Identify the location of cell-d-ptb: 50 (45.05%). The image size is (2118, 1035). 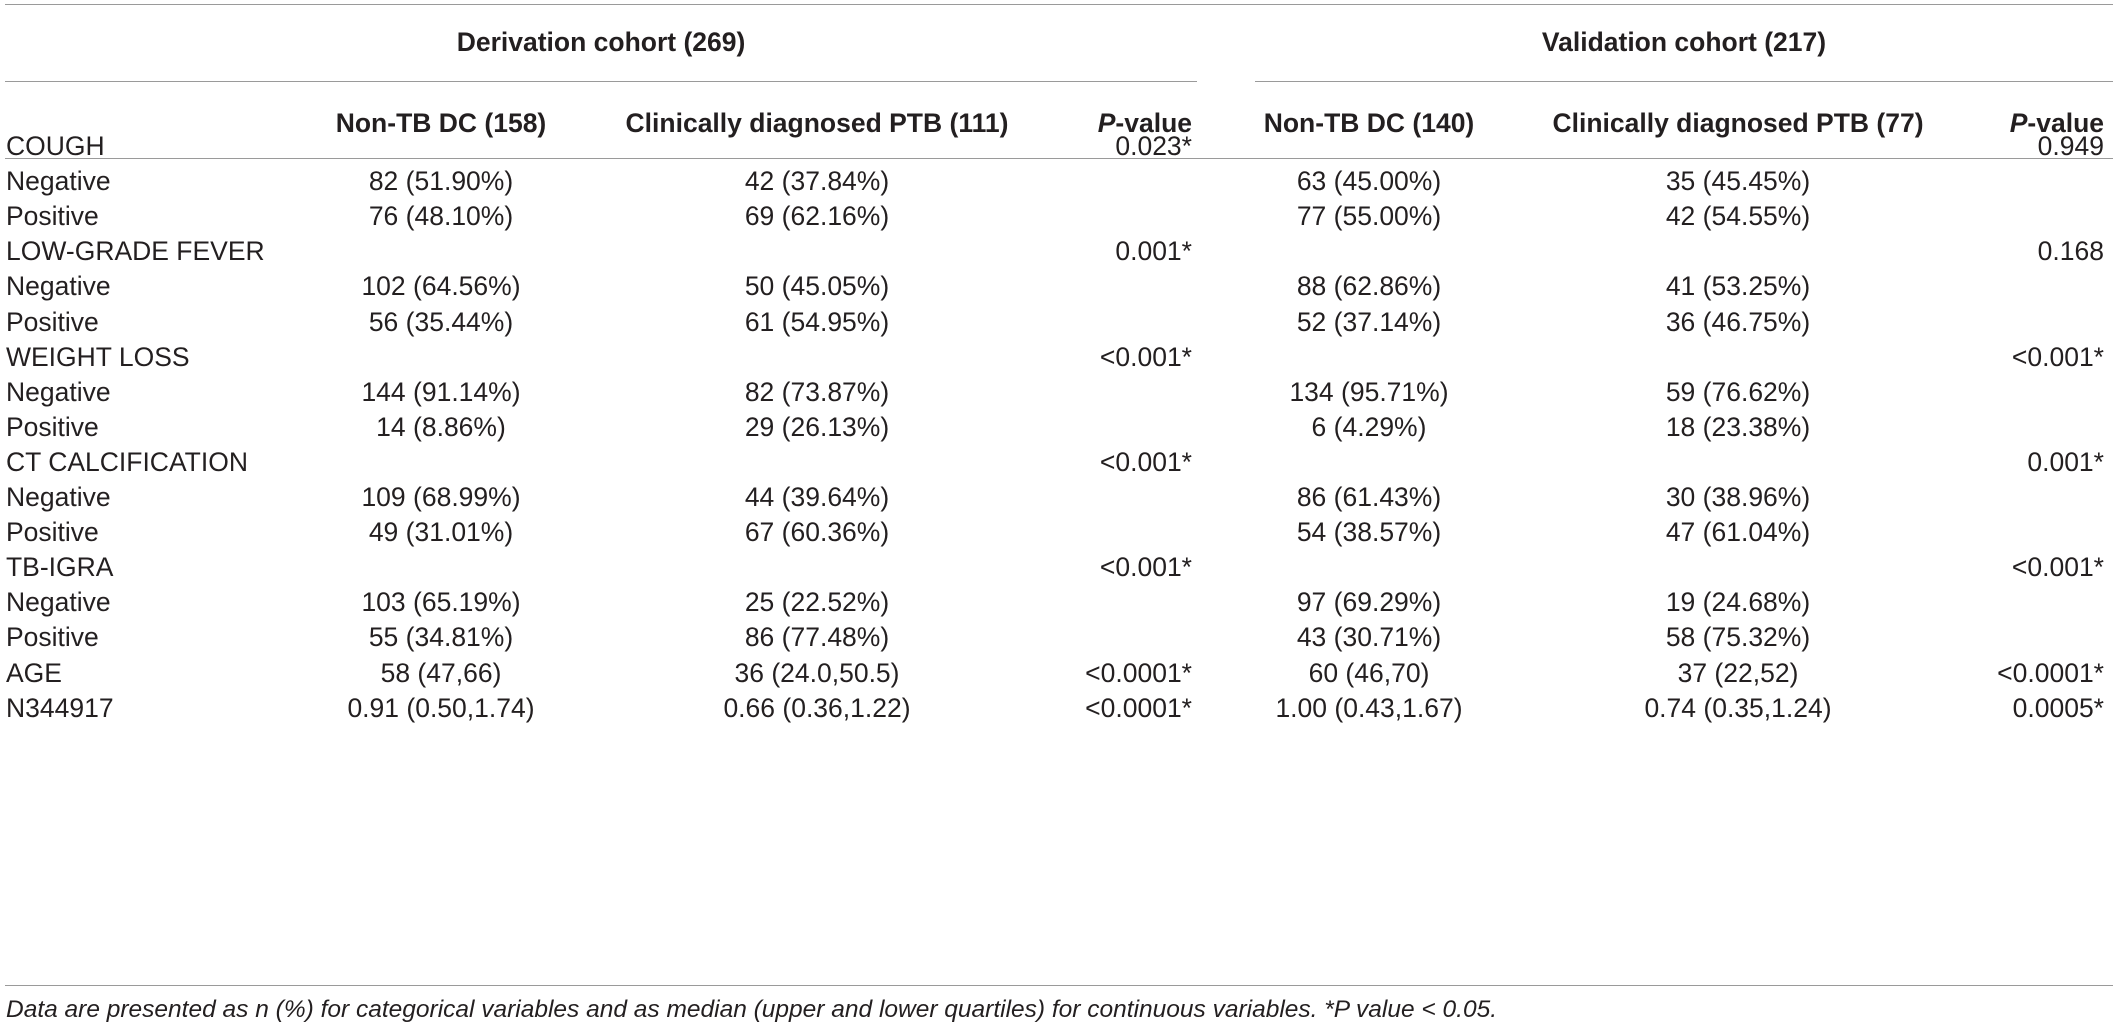
(817, 286).